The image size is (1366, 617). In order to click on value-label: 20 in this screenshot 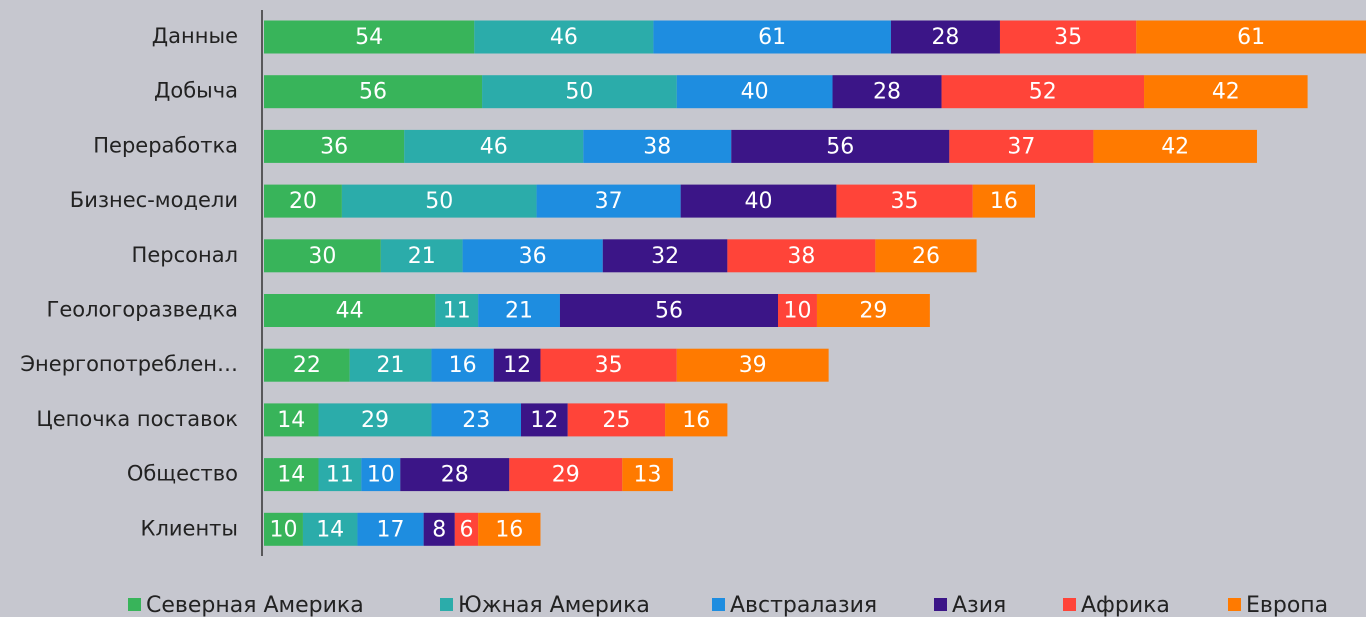, I will do `click(303, 201)`.